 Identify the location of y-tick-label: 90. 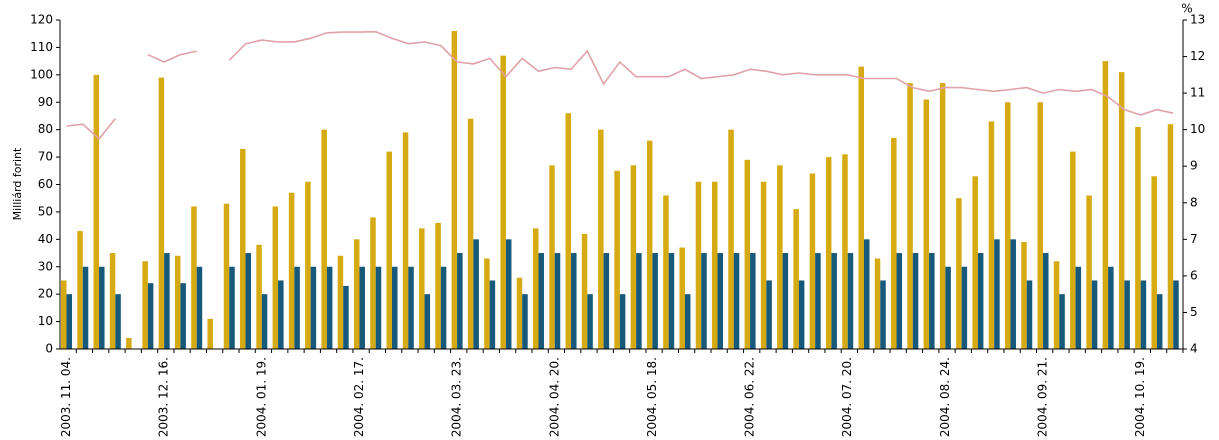
(45, 102).